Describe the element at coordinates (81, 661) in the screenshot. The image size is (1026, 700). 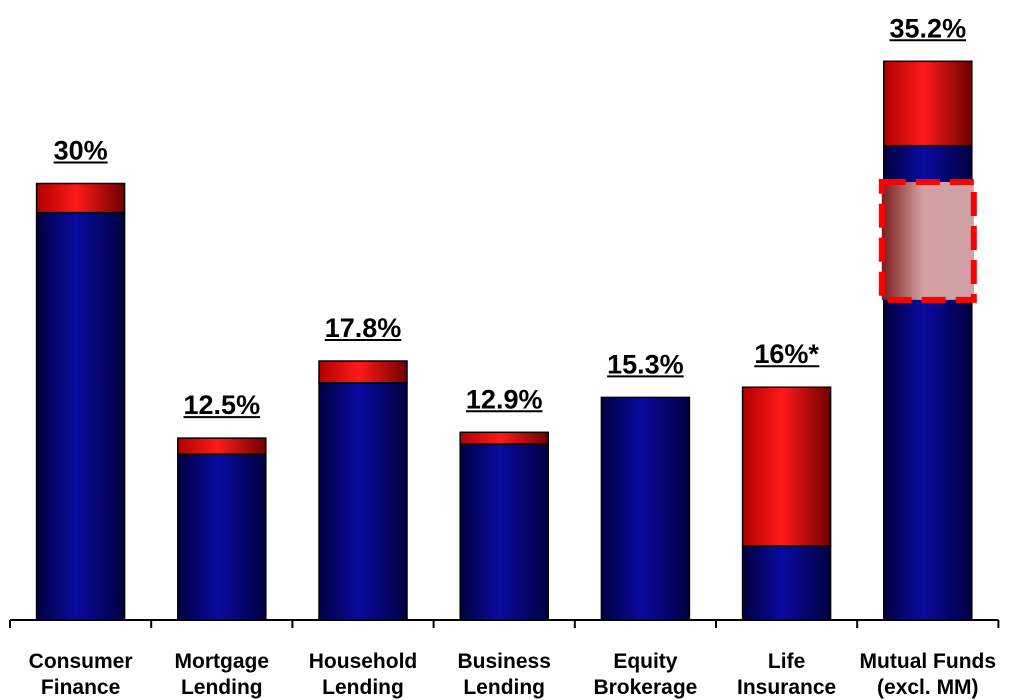
I see `category-label: Consumer` at that location.